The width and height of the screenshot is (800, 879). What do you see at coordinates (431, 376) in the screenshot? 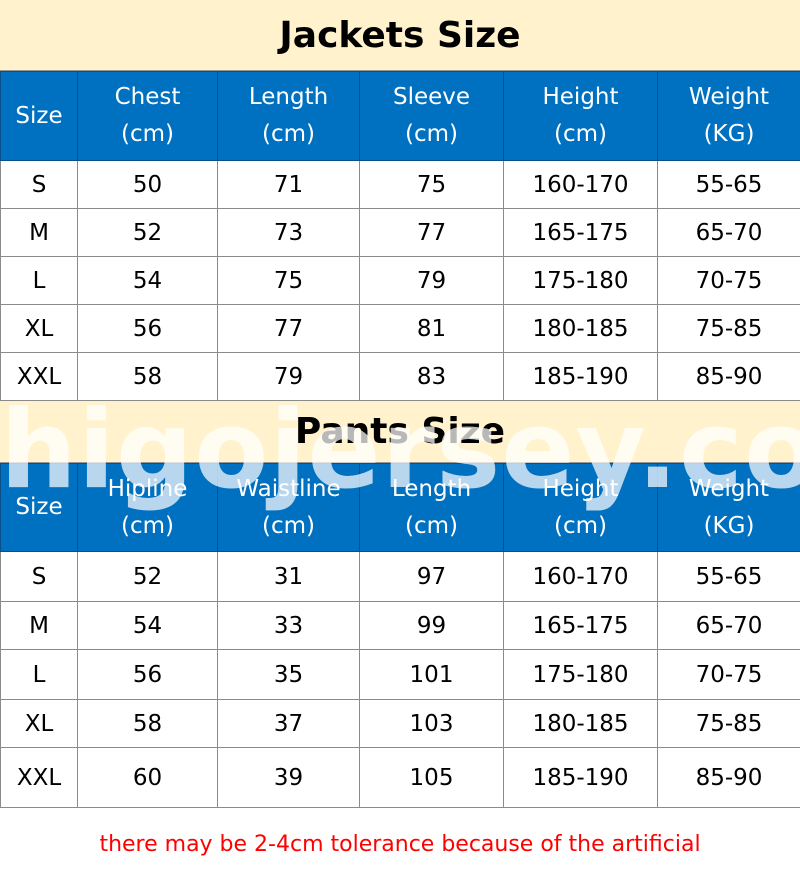
I see `value-cell: 83` at bounding box center [431, 376].